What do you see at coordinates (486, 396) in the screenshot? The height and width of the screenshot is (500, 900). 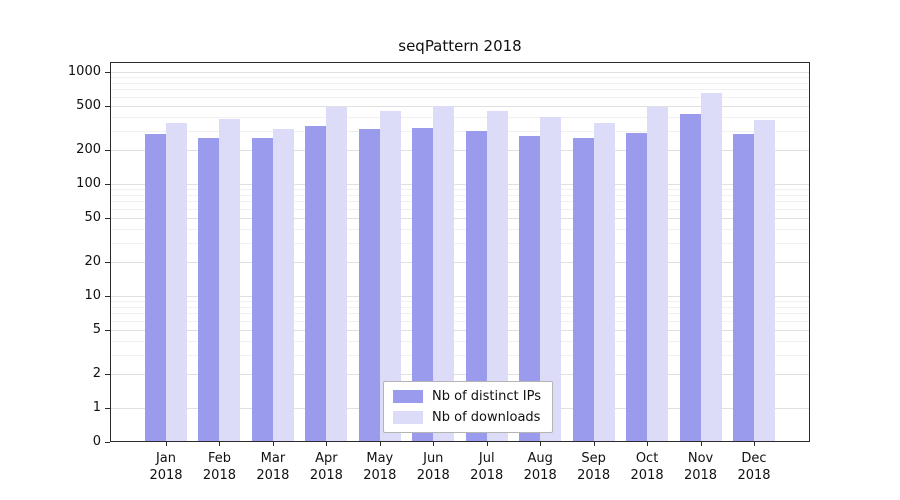 I see `legend-label: Nb of distinct IPs` at bounding box center [486, 396].